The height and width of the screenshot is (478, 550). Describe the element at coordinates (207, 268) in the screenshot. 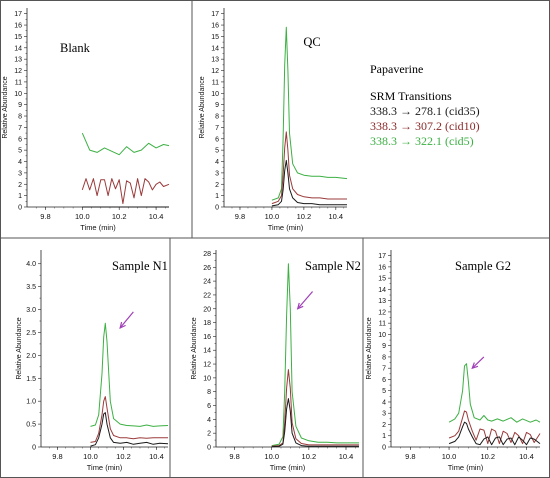

I see `y-tick-label: 26` at that location.